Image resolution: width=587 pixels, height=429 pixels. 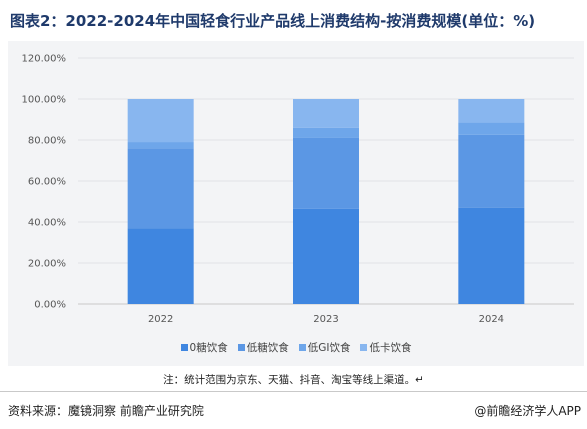 I want to click on legend-label: 低GI饮食, so click(x=329, y=348).